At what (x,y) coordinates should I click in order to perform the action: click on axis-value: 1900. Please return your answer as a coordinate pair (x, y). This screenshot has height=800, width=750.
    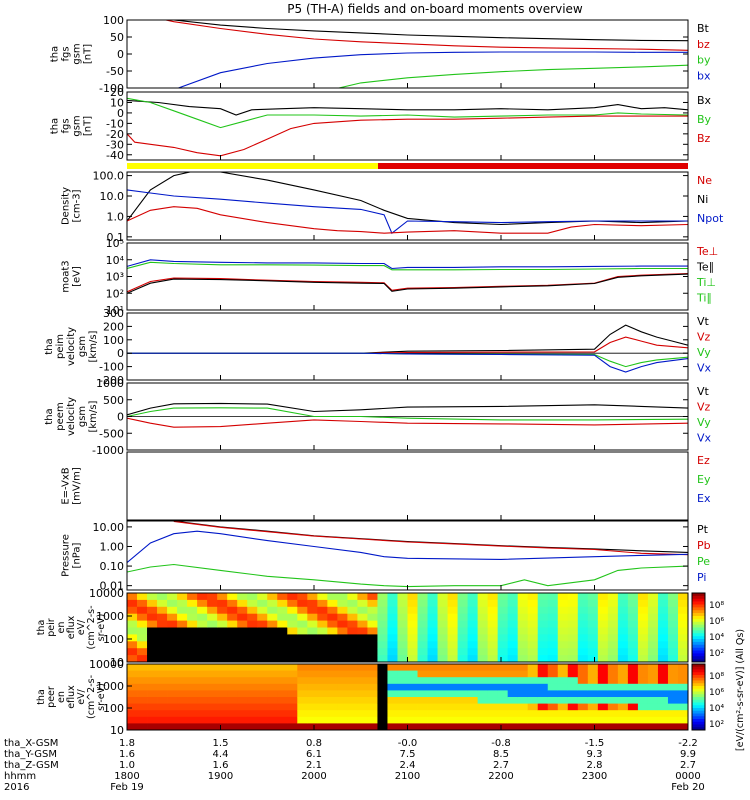
    Looking at the image, I should click on (220, 776).